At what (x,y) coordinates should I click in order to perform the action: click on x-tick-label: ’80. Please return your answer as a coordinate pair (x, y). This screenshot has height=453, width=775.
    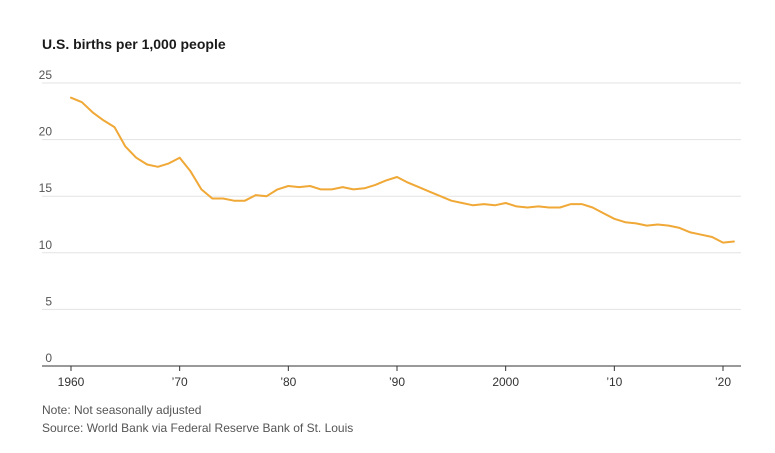
    Looking at the image, I should click on (288, 382).